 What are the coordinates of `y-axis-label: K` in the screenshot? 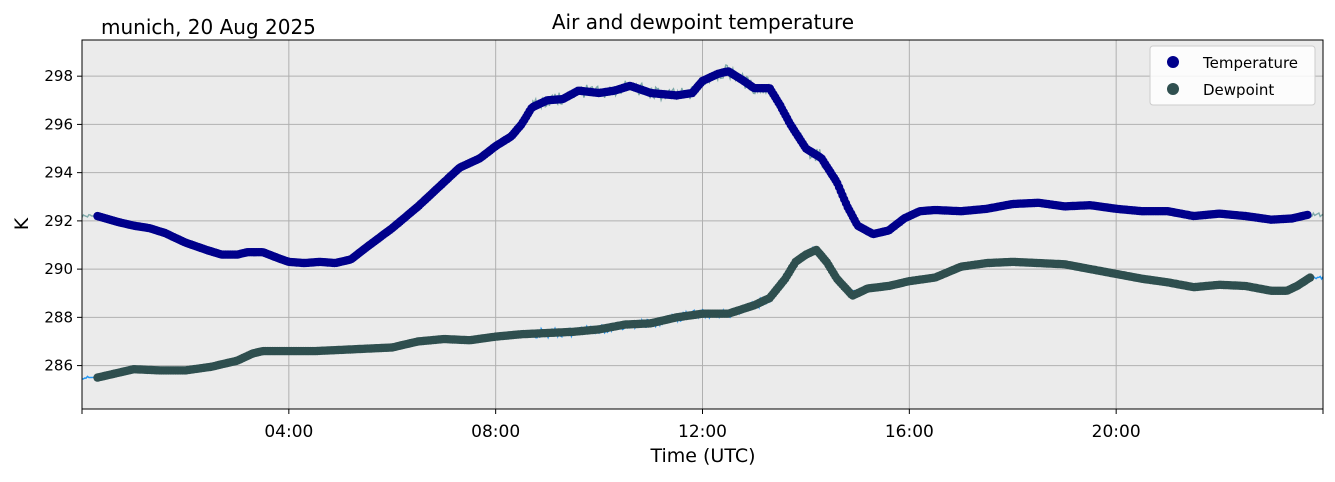 It's located at (22, 223).